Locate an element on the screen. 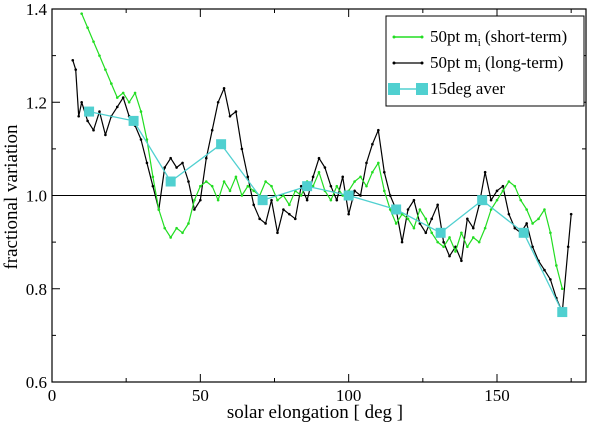 This screenshot has height=427, width=600. legend-entry-long-term: 50pt mi (long-term) is located at coordinates (477, 64).